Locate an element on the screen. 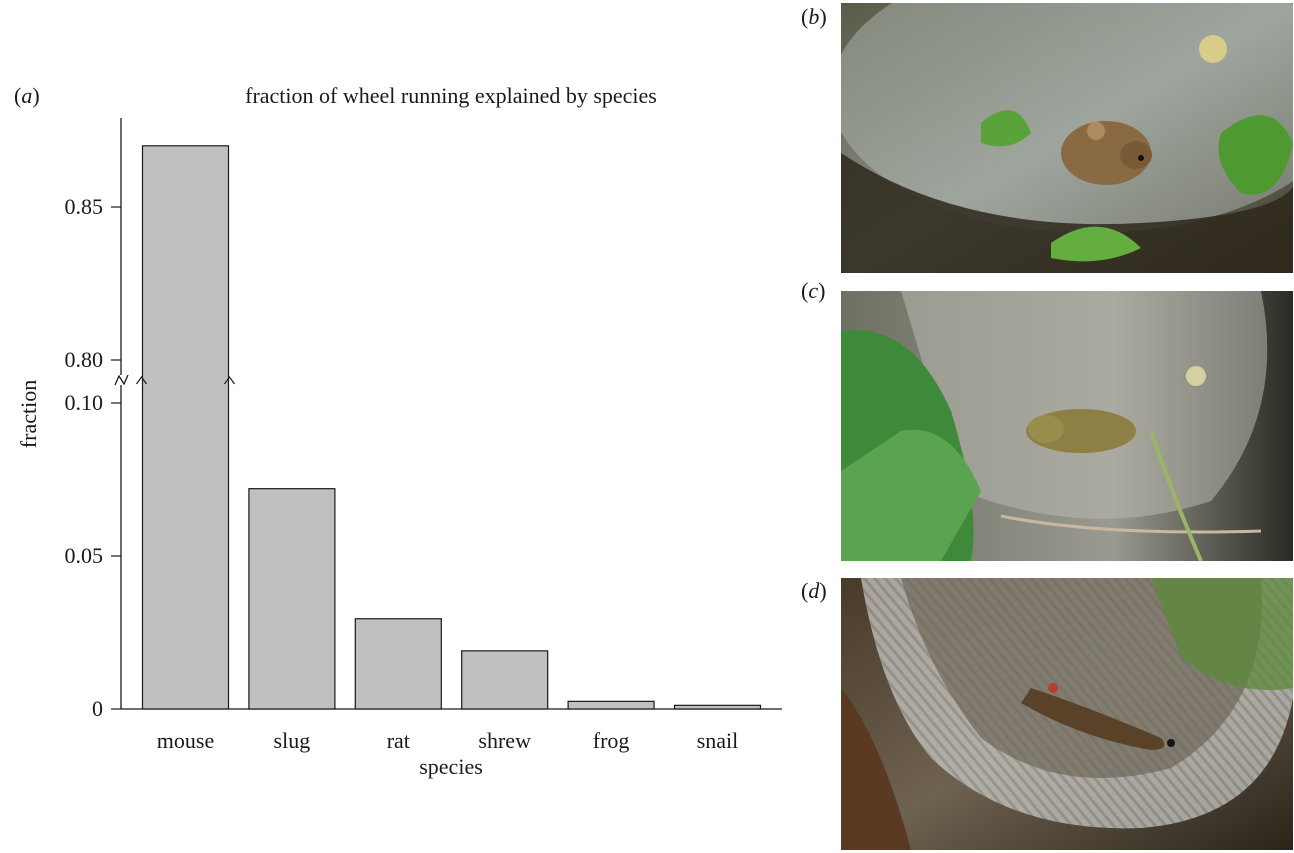 Image resolution: width=1294 pixels, height=853 pixels. photo-frog-in-wheel is located at coordinates (1067, 426).